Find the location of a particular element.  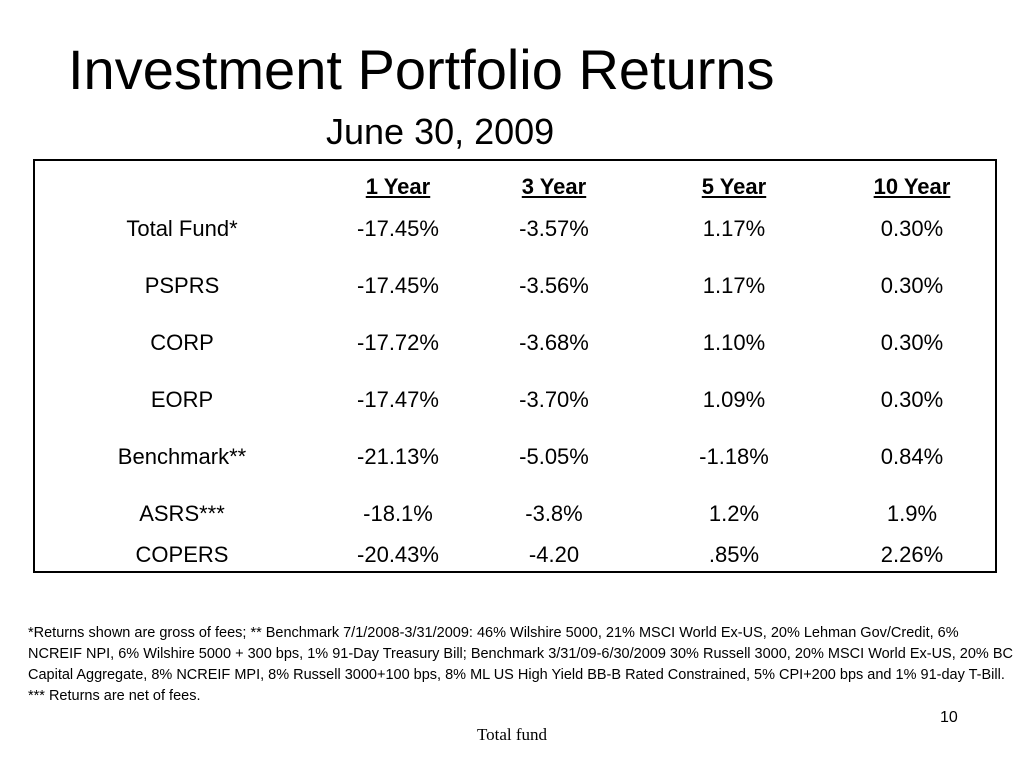

table-cell: -3.57% is located at coordinates (554, 228).